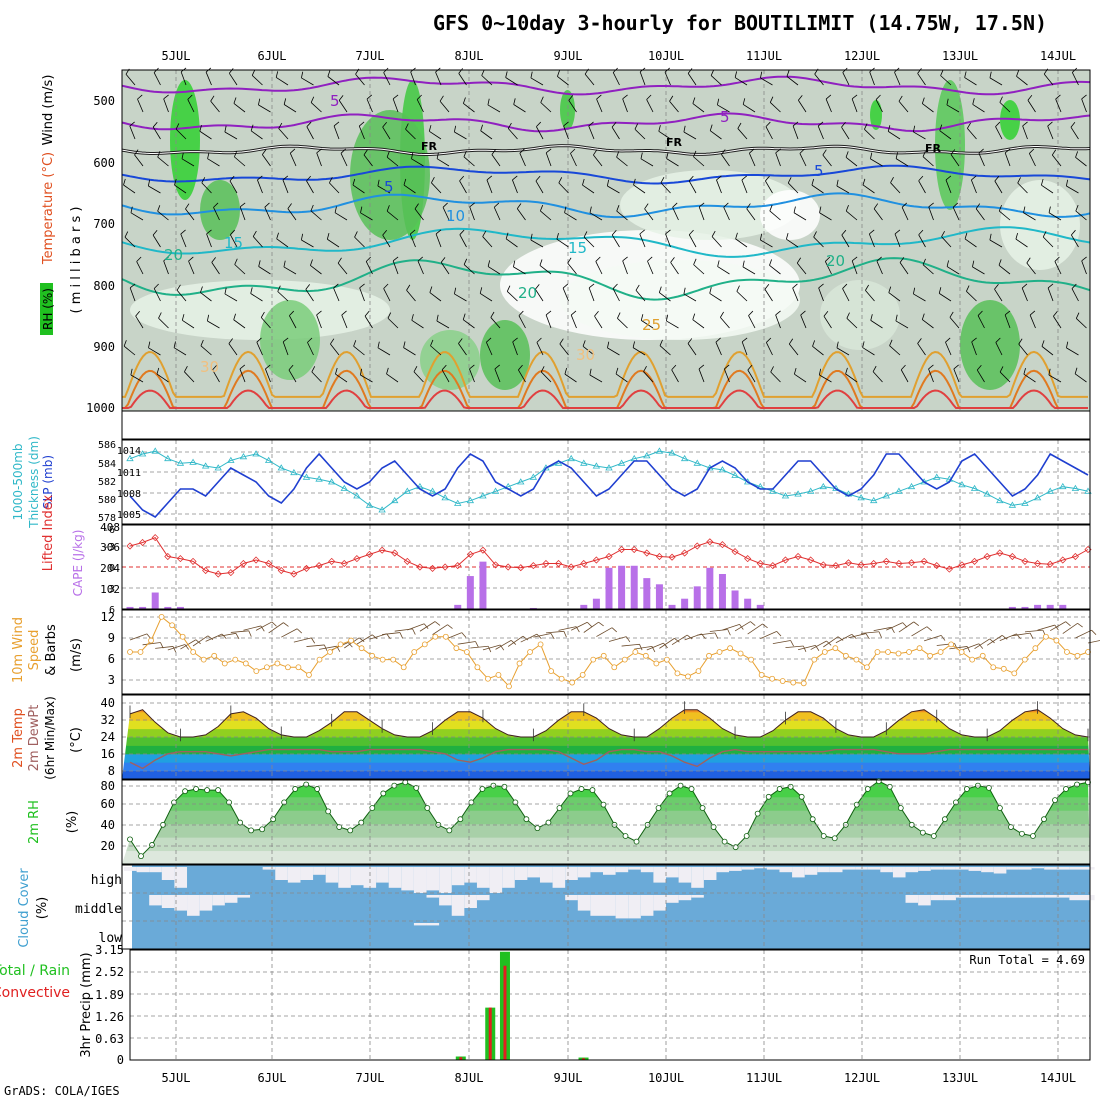 This screenshot has width=1100, height=1100. What do you see at coordinates (130, 546) in the screenshot?
I see `lifted-index-line-point` at bounding box center [130, 546].